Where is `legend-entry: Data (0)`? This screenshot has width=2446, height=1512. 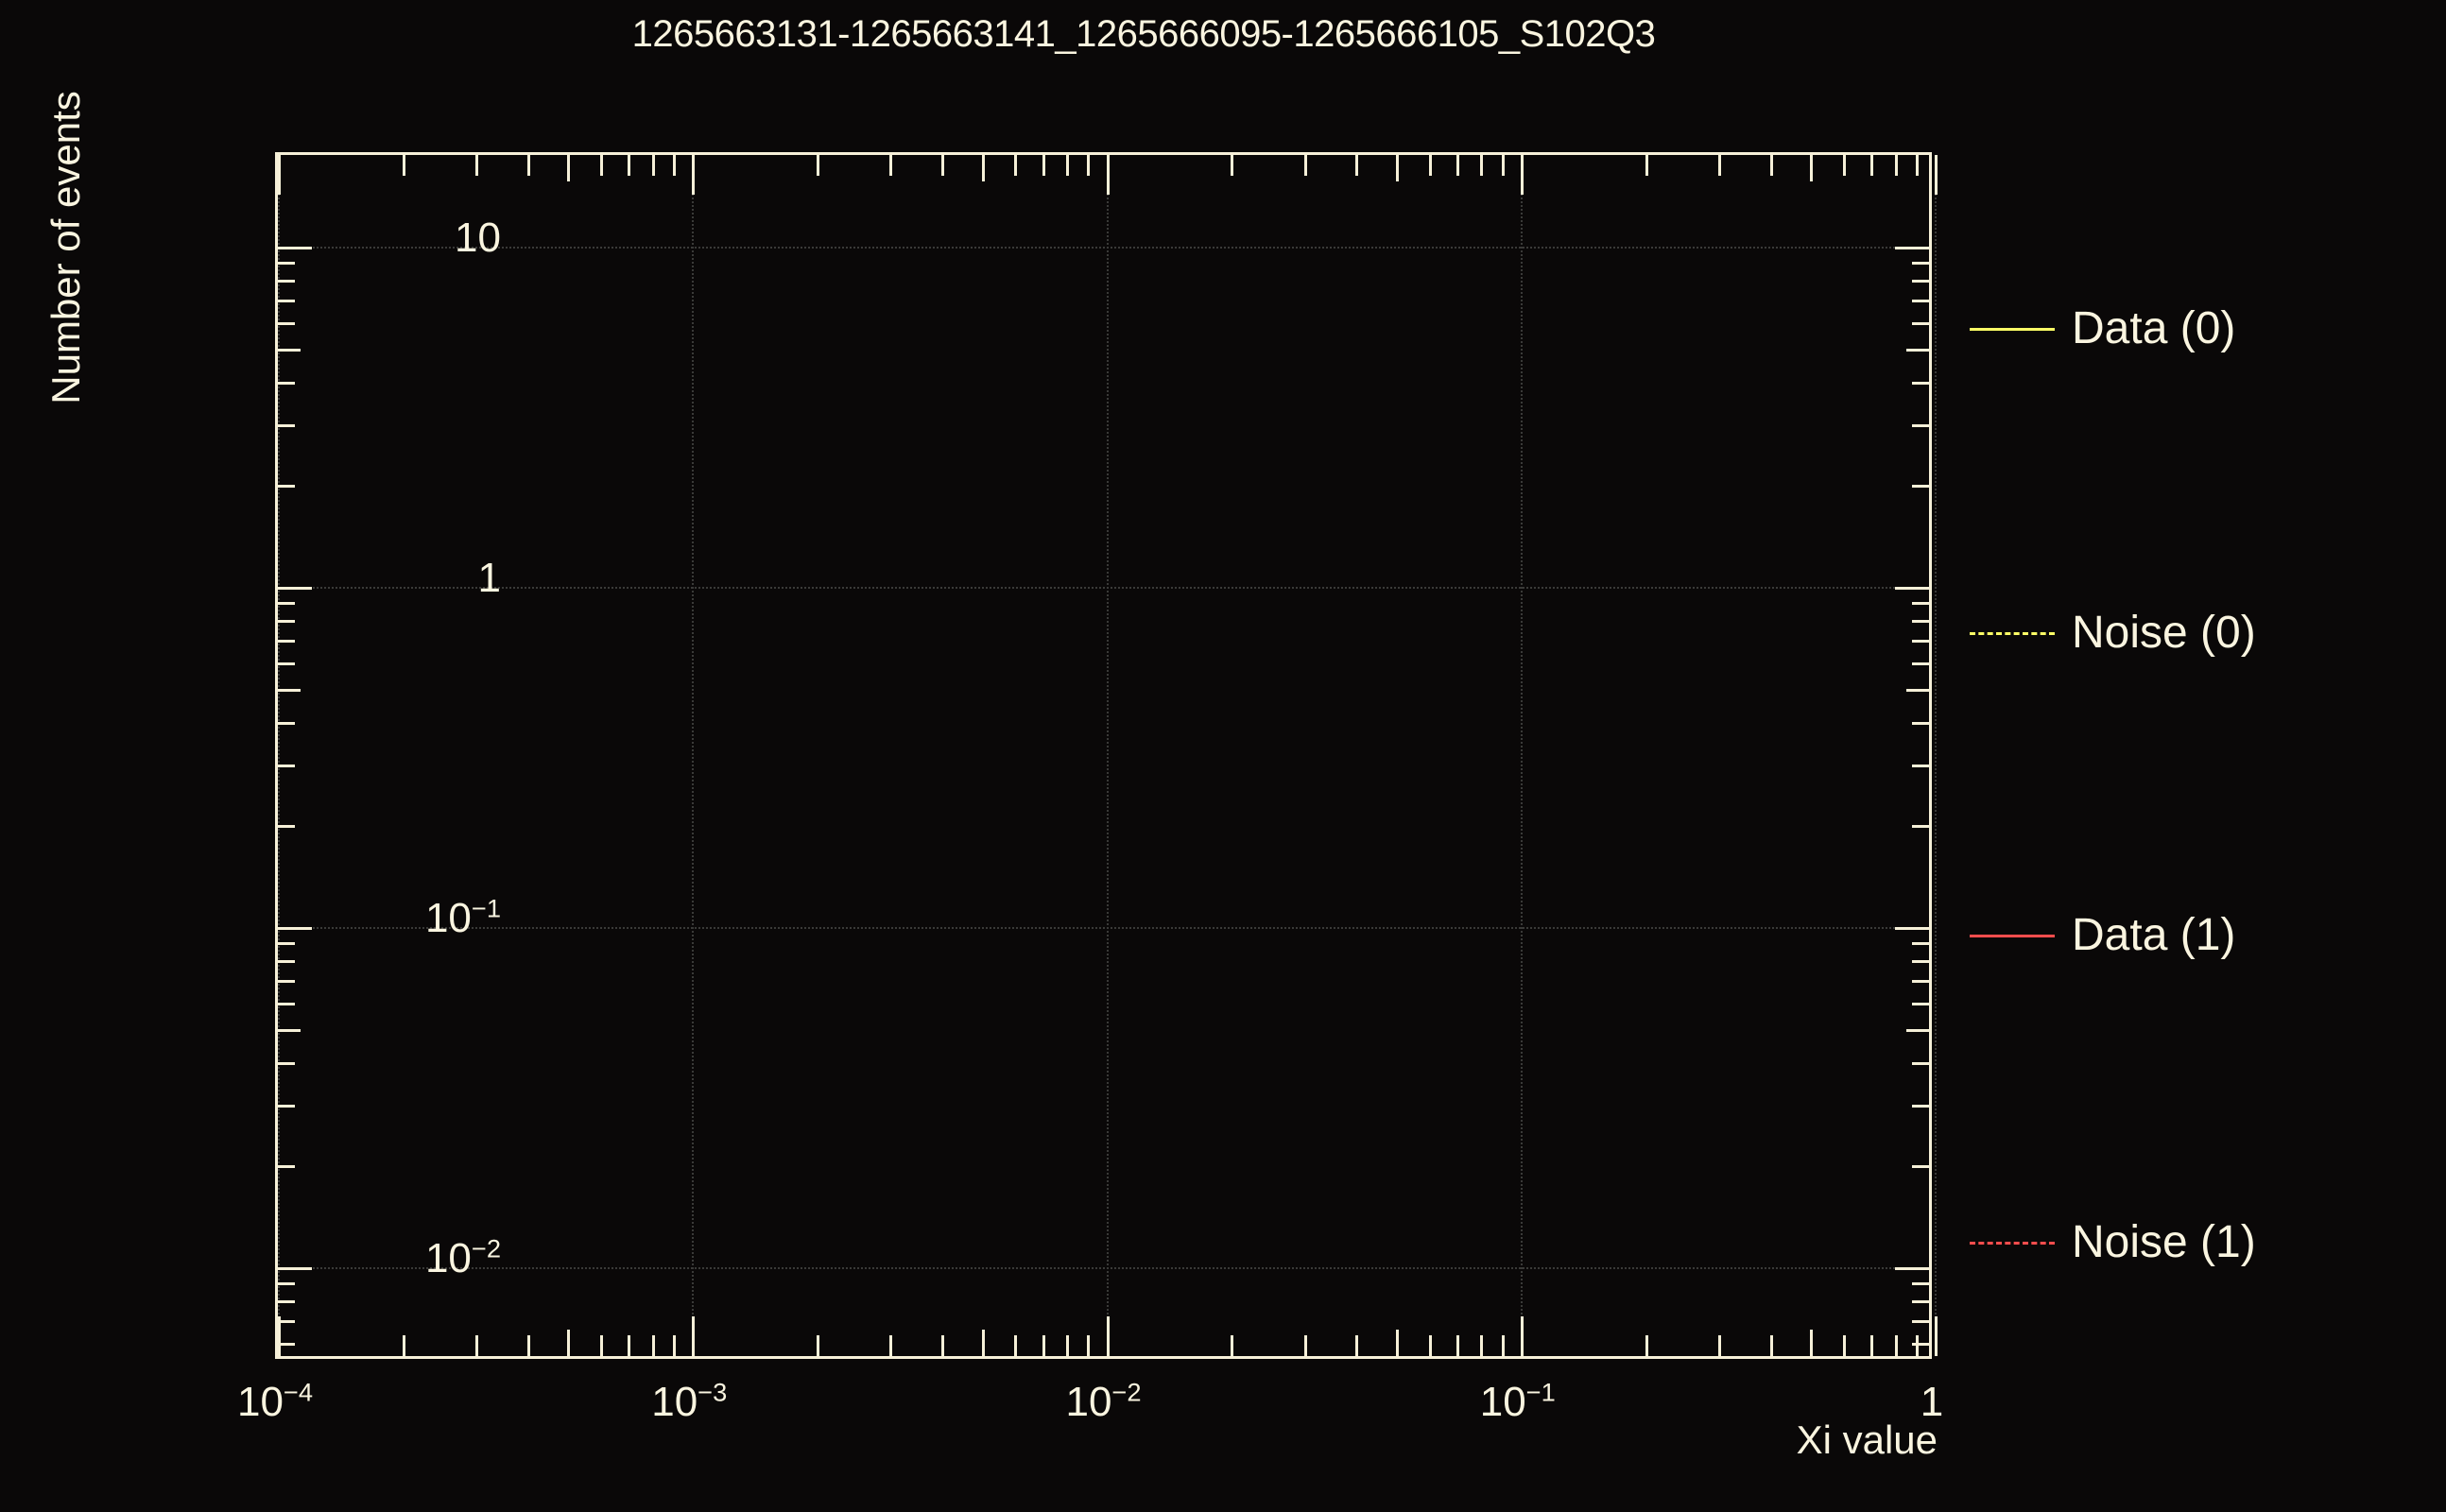 legend-entry: Data (0) is located at coordinates (2102, 329).